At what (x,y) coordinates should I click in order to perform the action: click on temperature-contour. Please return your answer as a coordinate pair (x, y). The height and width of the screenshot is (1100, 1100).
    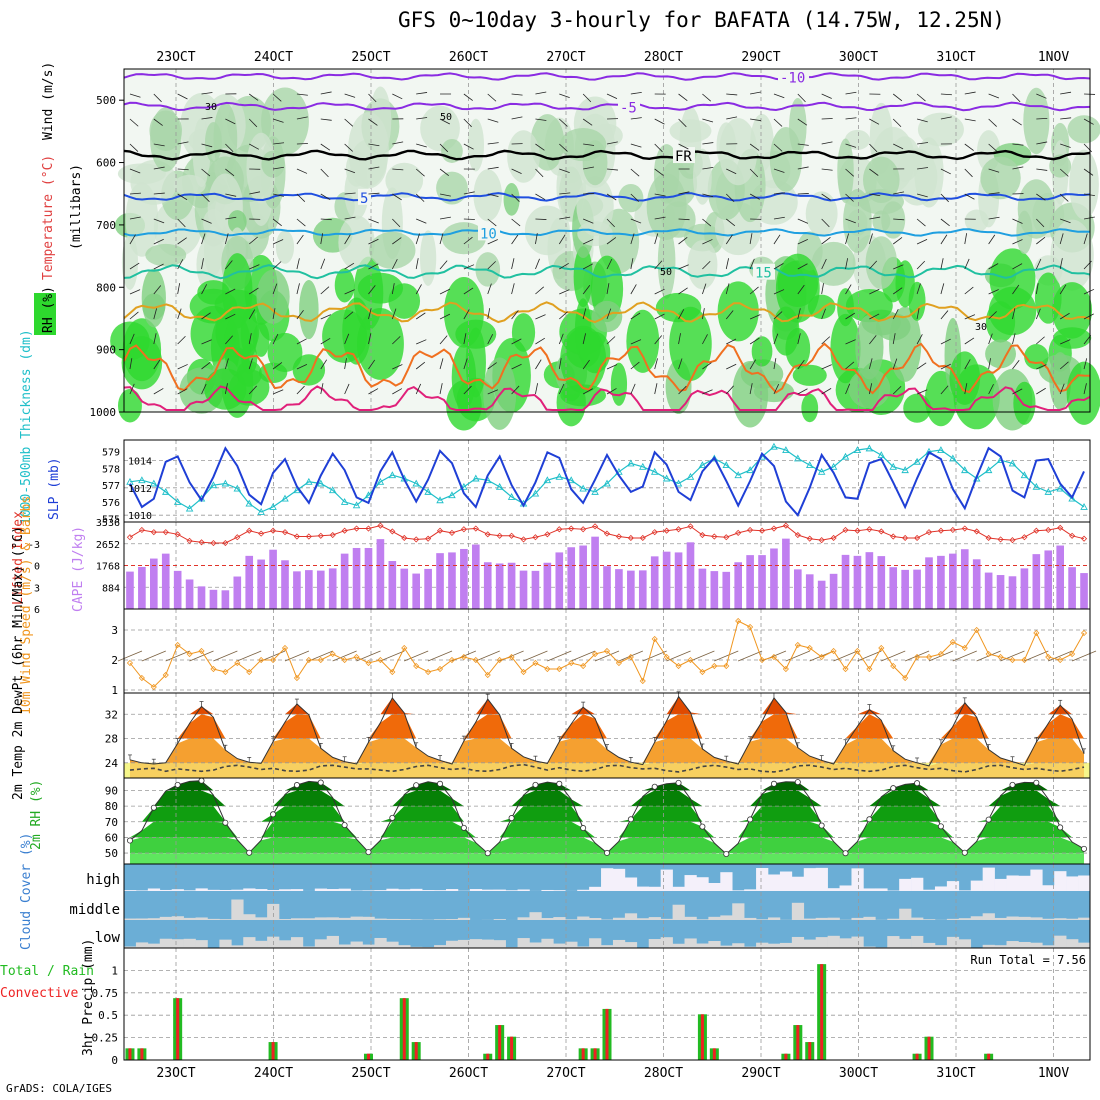
    Looking at the image, I should click on (607, 232).